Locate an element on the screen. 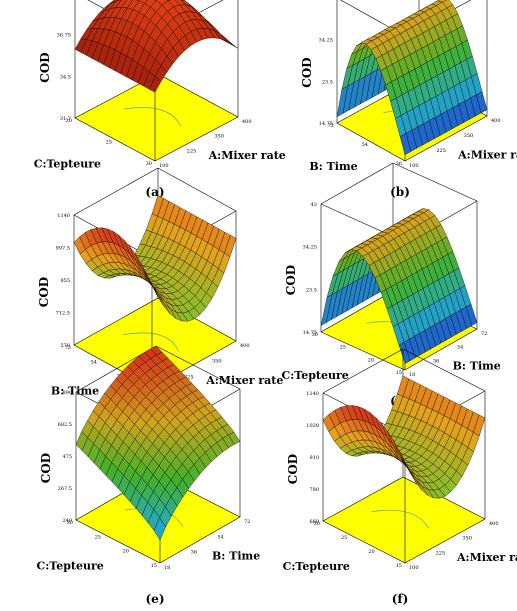 Image resolution: width=517 pixels, height=611 pixels. z-tick-label: 855 is located at coordinates (65, 281).